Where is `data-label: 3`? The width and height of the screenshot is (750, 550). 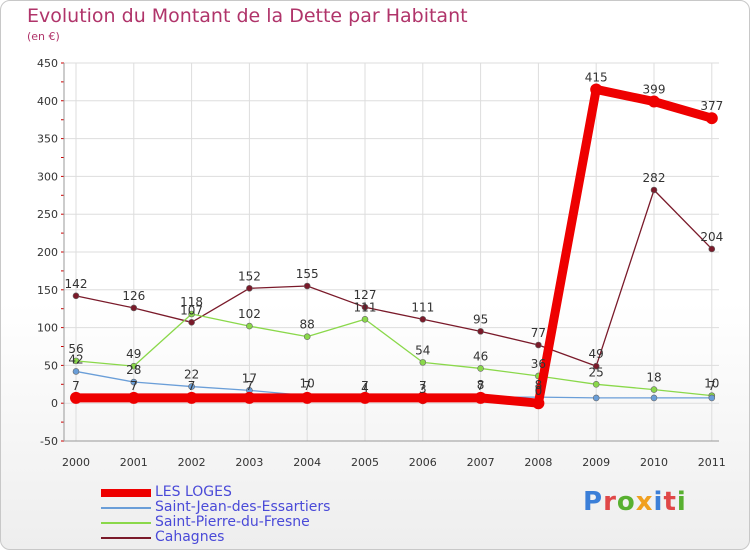
data-label: 3 is located at coordinates (423, 389).